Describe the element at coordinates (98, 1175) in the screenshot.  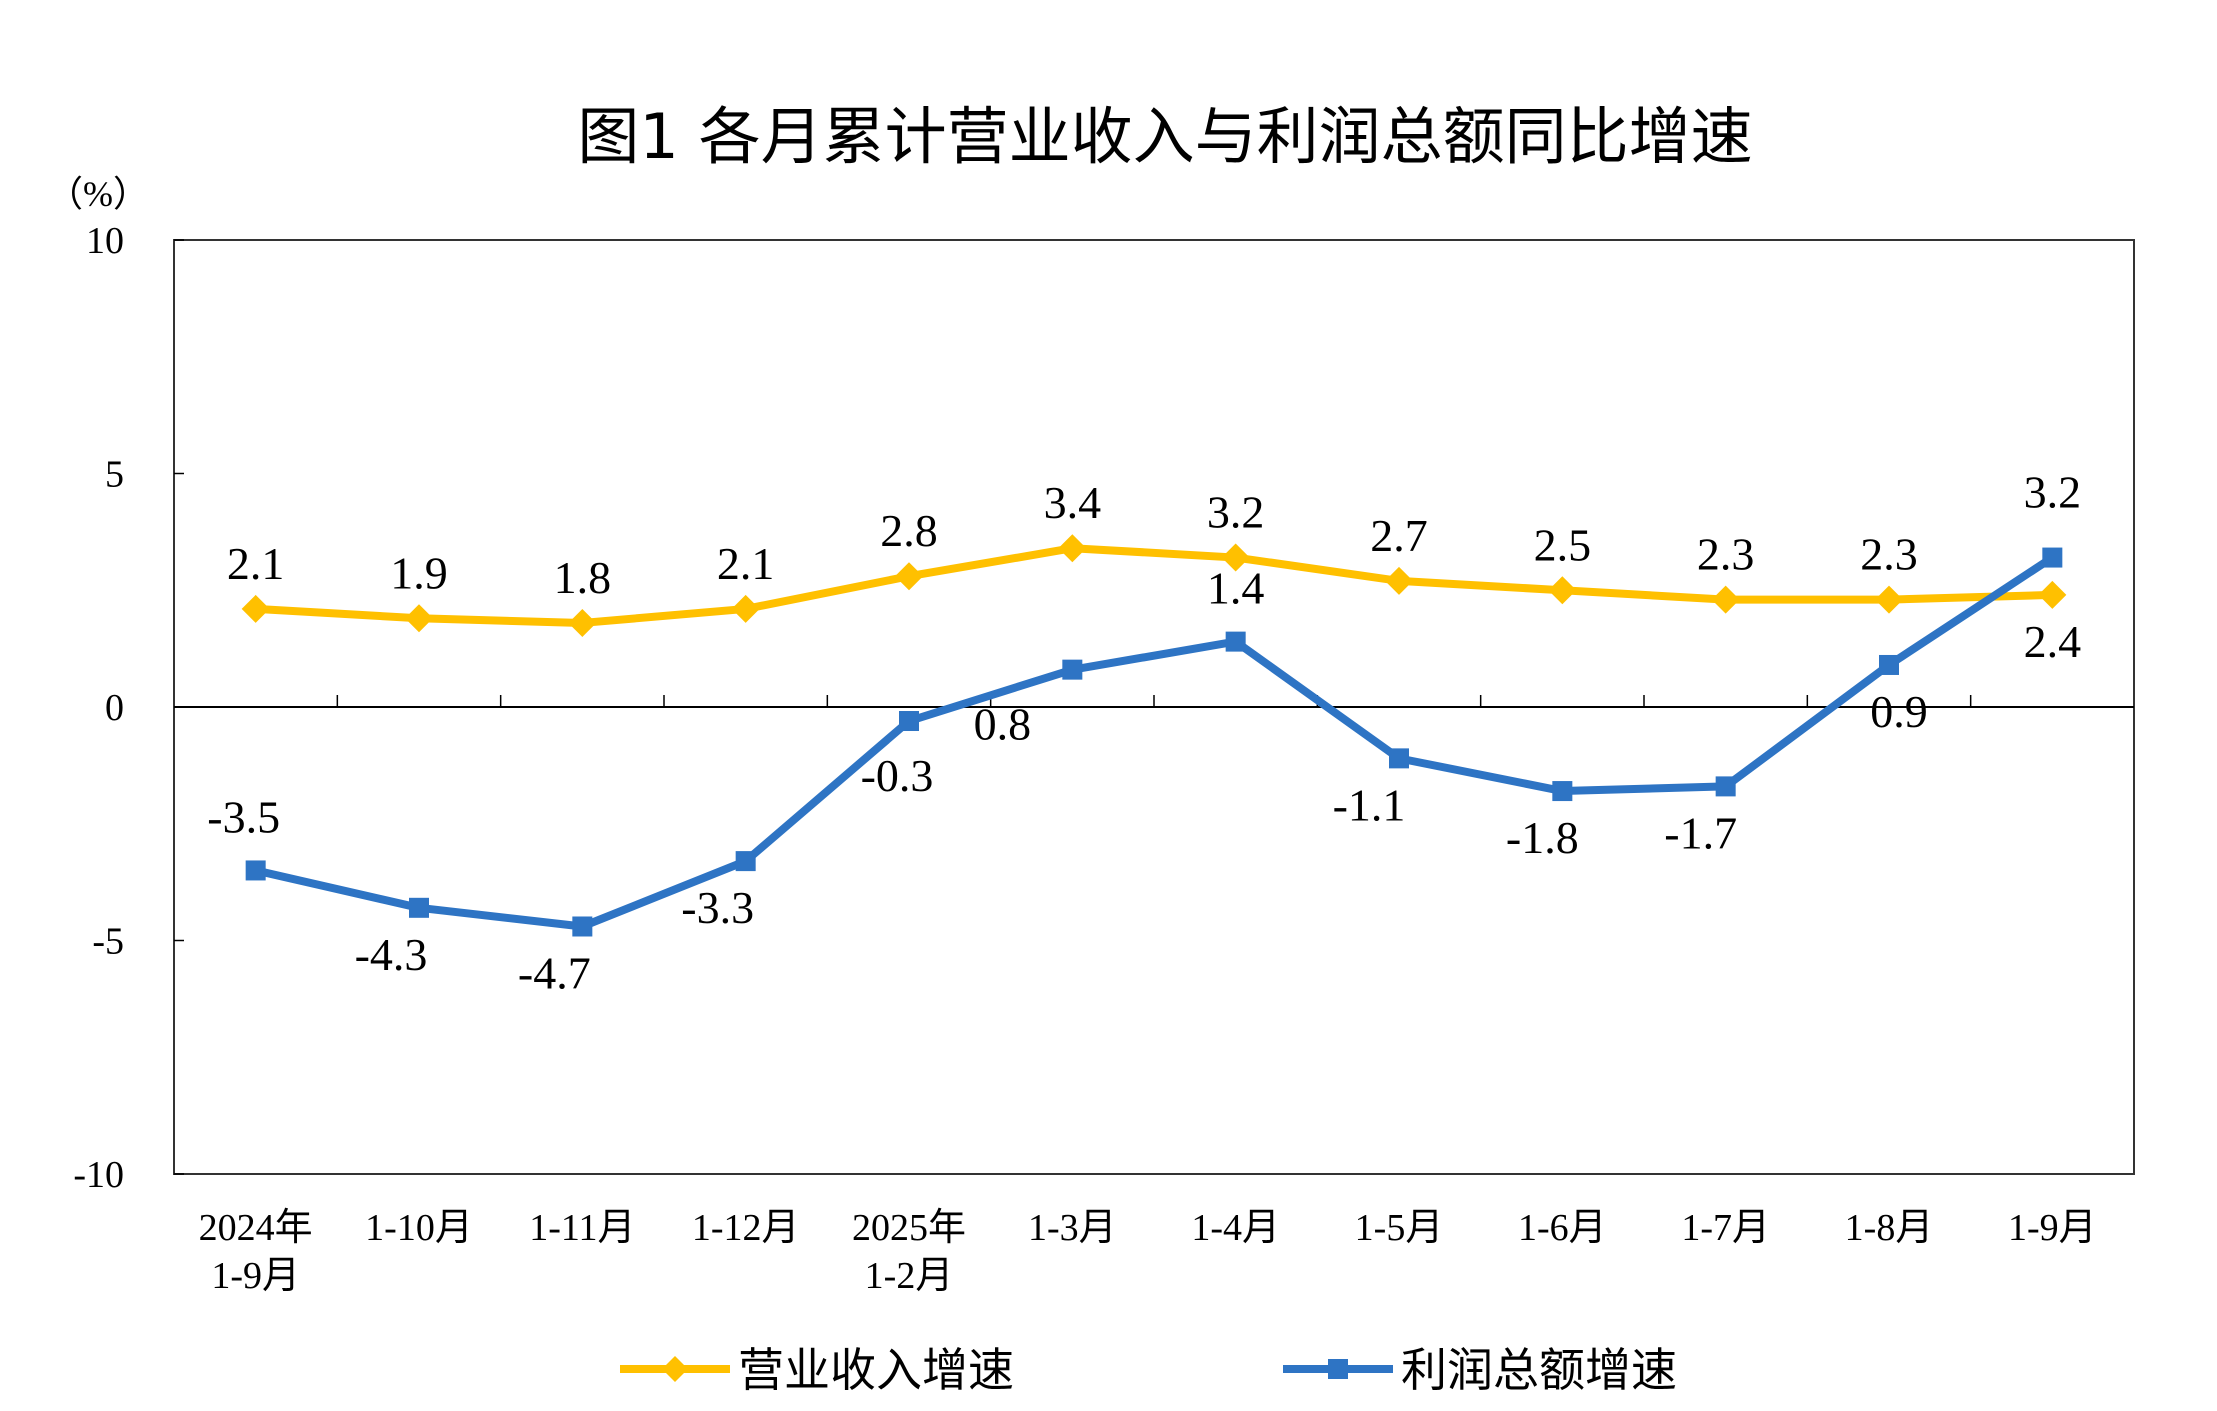
I see `y-tick-label: -10` at that location.